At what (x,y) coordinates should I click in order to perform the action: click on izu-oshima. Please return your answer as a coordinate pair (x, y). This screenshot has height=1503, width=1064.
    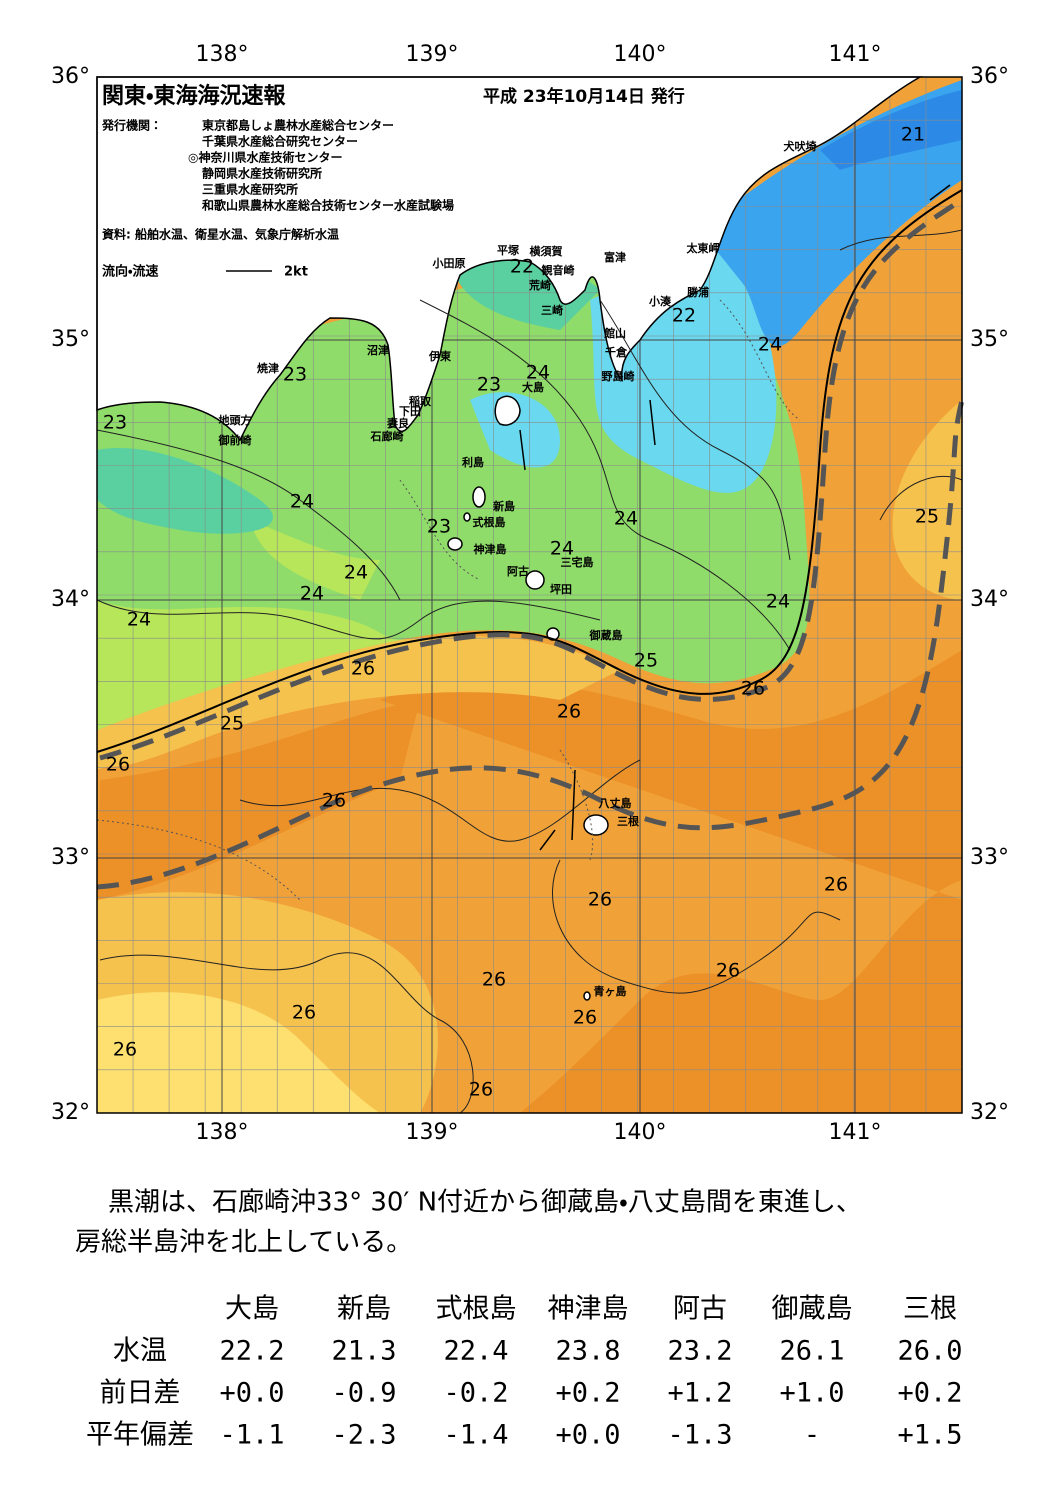
    Looking at the image, I should click on (507, 410).